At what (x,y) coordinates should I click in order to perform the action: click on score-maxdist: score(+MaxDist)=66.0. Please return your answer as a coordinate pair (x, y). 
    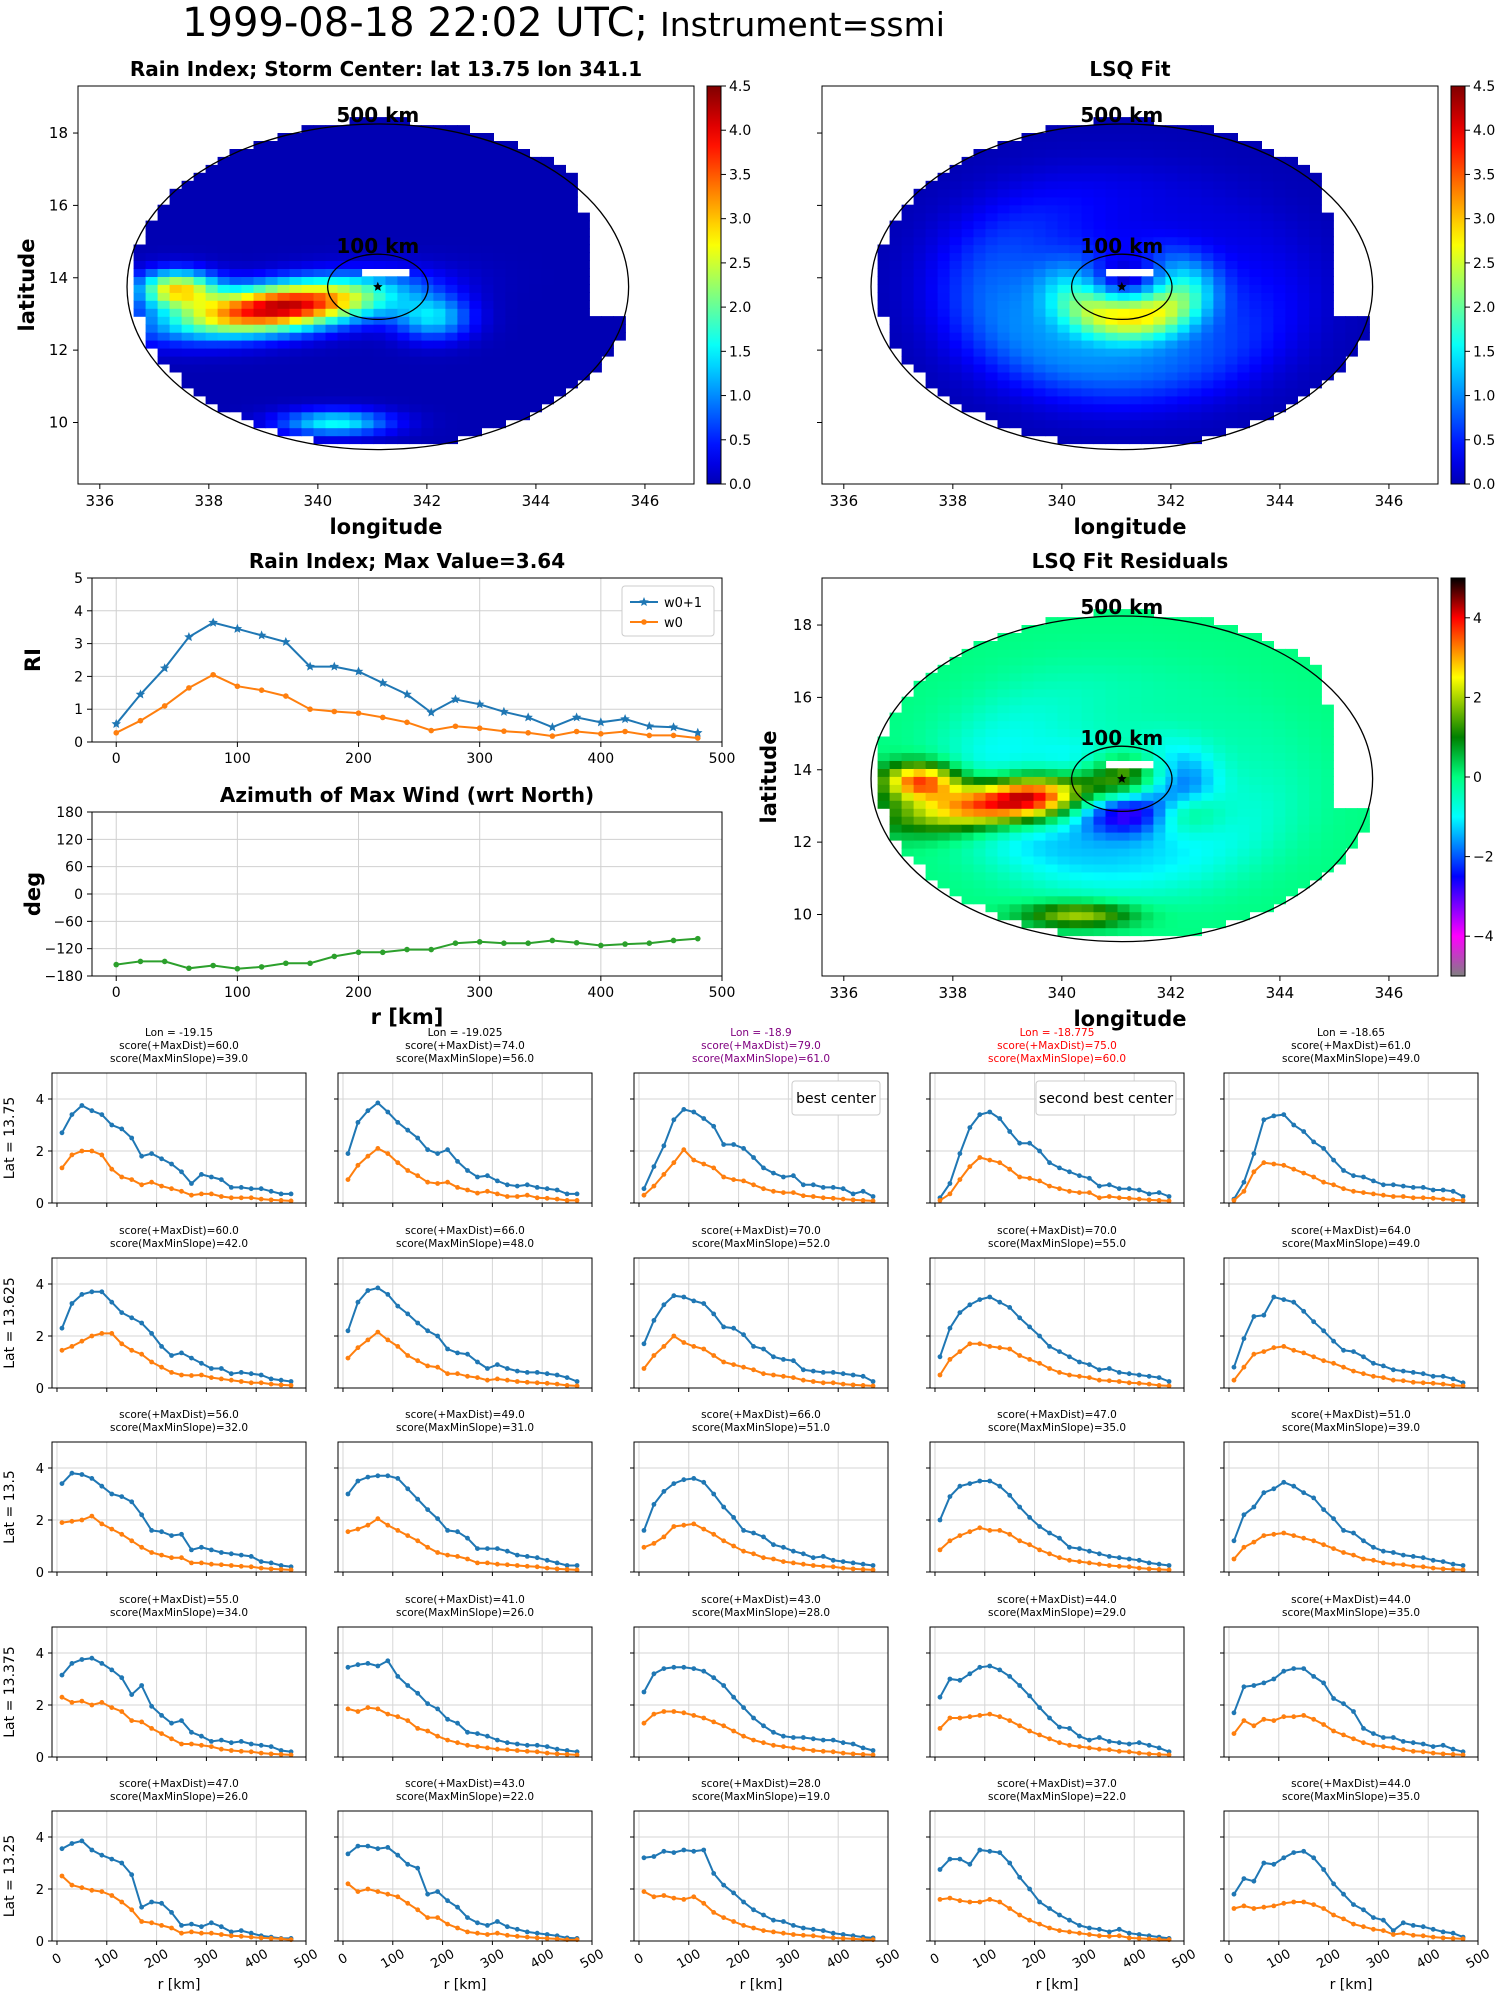
    Looking at the image, I should click on (465, 1231).